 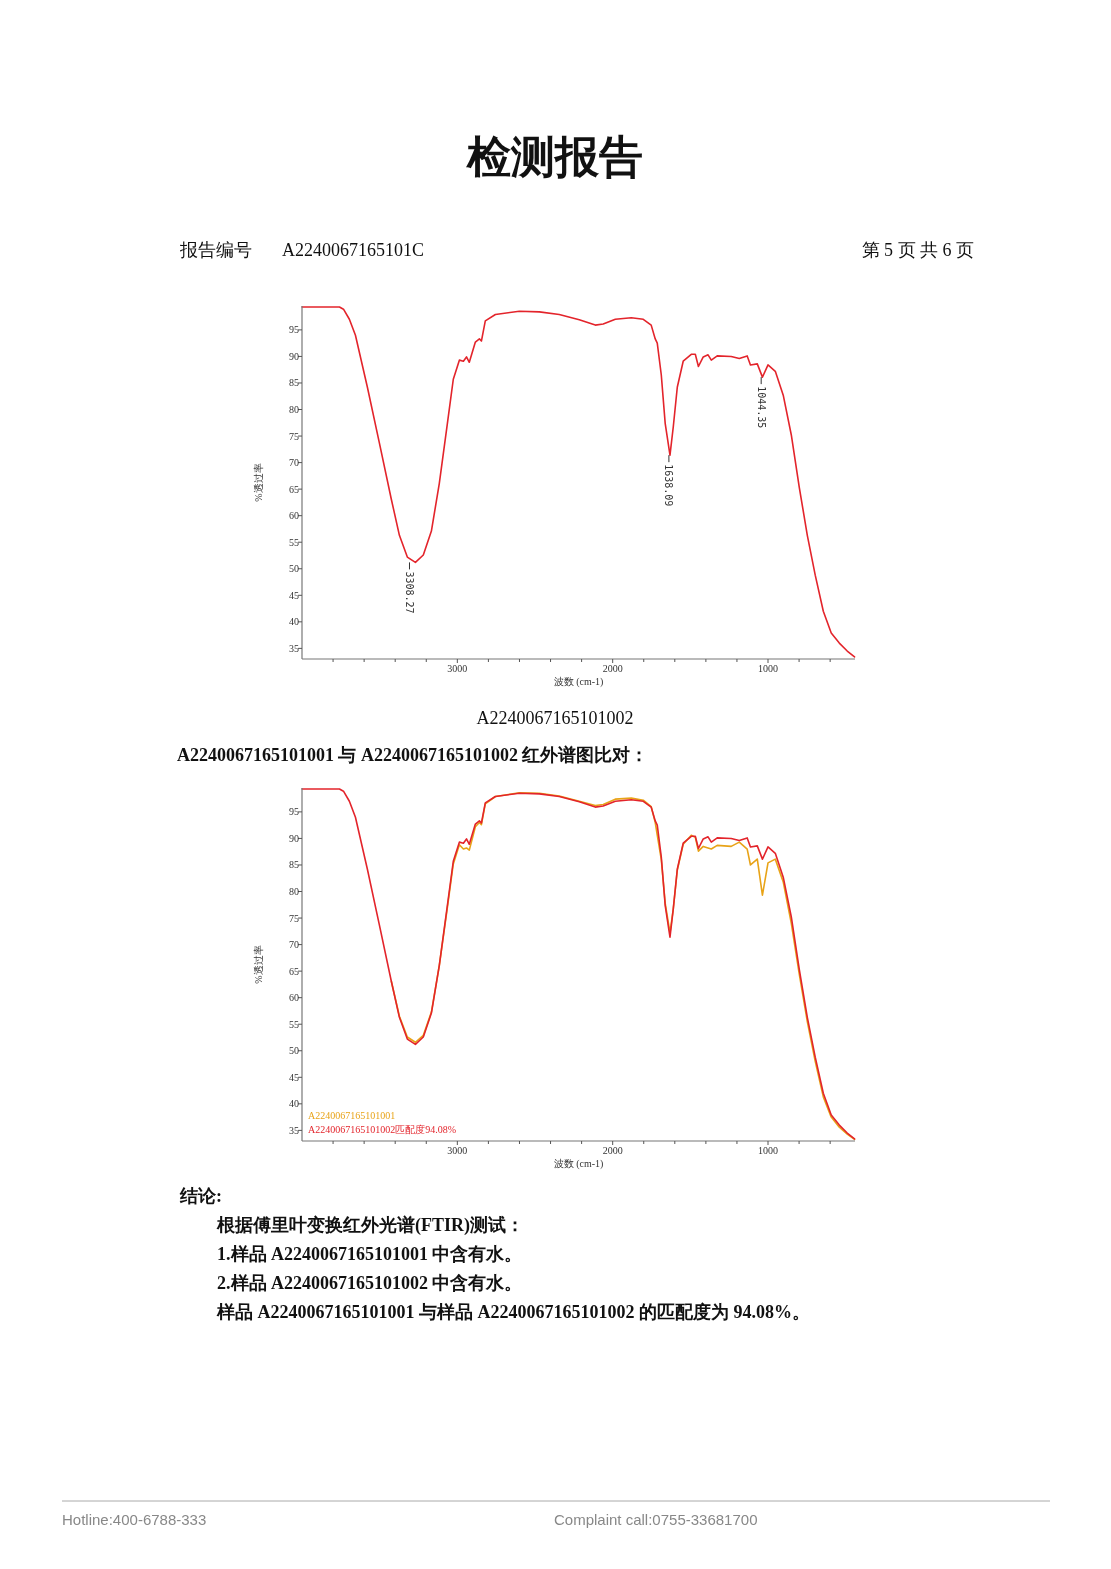 I want to click on text: 第 5 页 共 6 页, so click(x=917, y=250).